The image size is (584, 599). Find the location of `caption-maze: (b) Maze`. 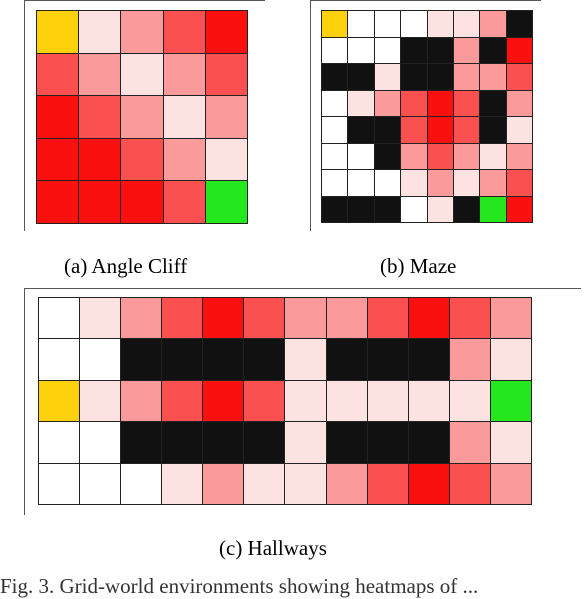

caption-maze: (b) Maze is located at coordinates (418, 266).